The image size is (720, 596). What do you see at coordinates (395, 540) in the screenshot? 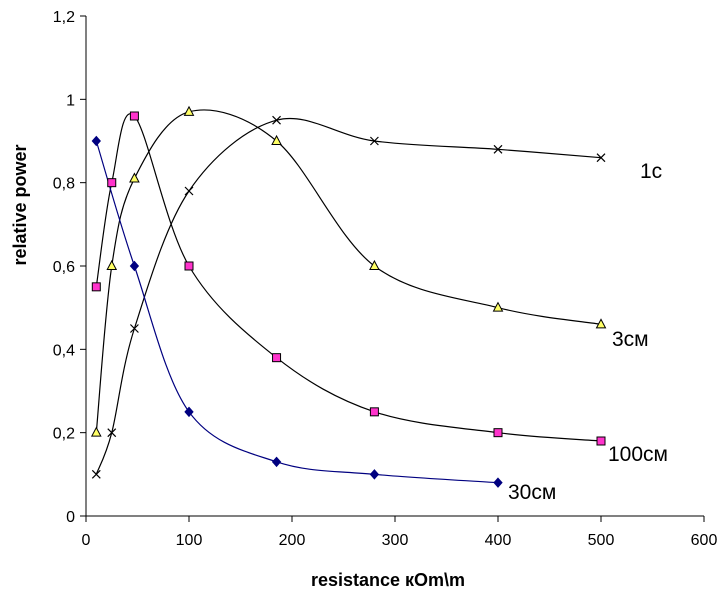
I see `x-tick-label: 300` at bounding box center [395, 540].